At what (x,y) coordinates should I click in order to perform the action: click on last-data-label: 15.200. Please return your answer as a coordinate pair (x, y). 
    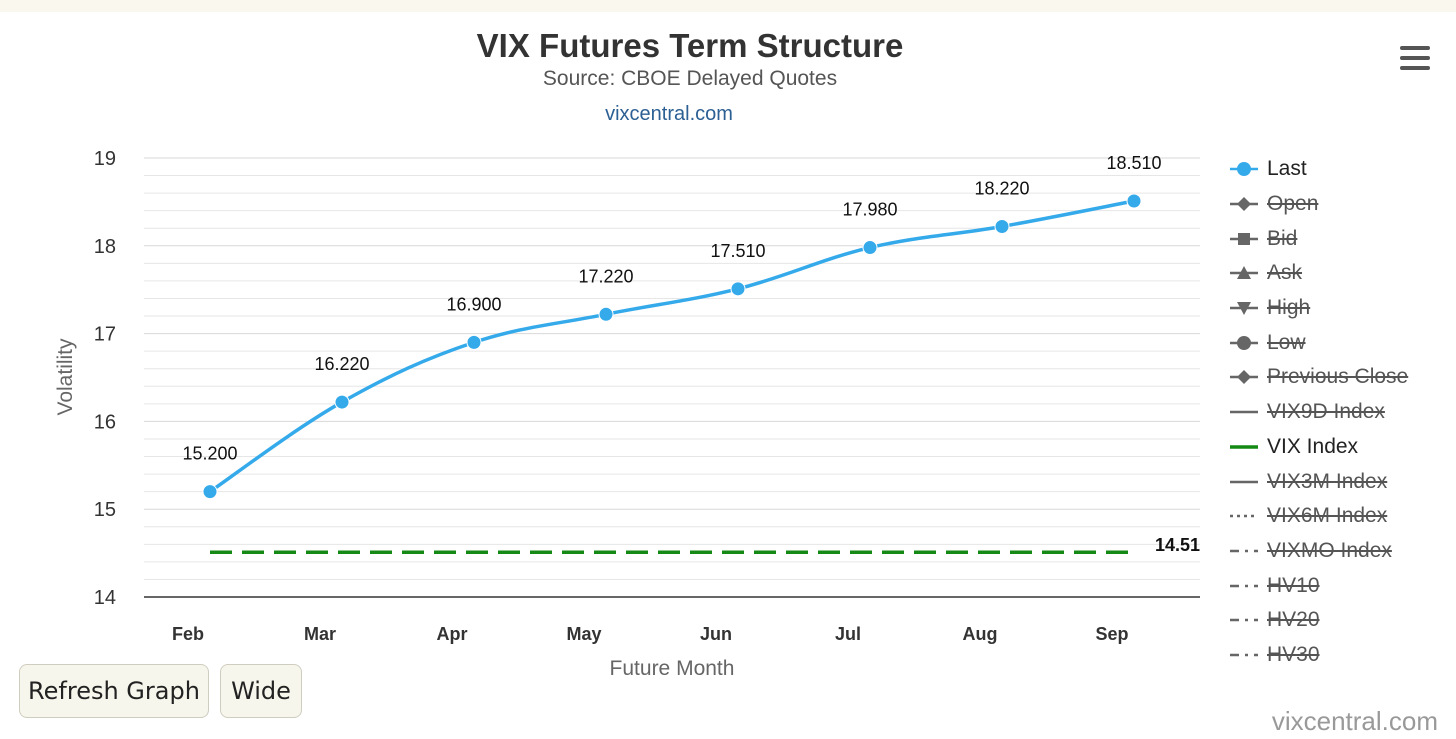
    Looking at the image, I should click on (209, 454).